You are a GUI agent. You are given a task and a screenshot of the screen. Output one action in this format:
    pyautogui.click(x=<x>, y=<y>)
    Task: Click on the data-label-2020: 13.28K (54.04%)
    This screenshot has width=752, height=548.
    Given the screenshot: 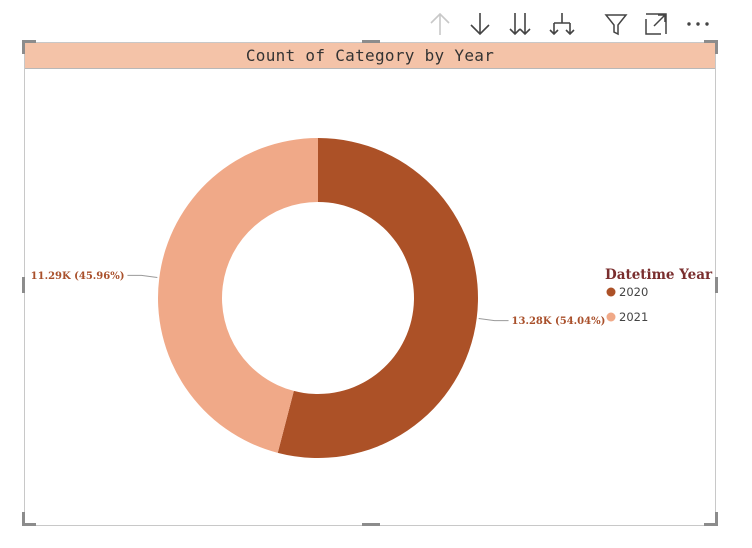 What is the action you would take?
    pyautogui.click(x=559, y=321)
    